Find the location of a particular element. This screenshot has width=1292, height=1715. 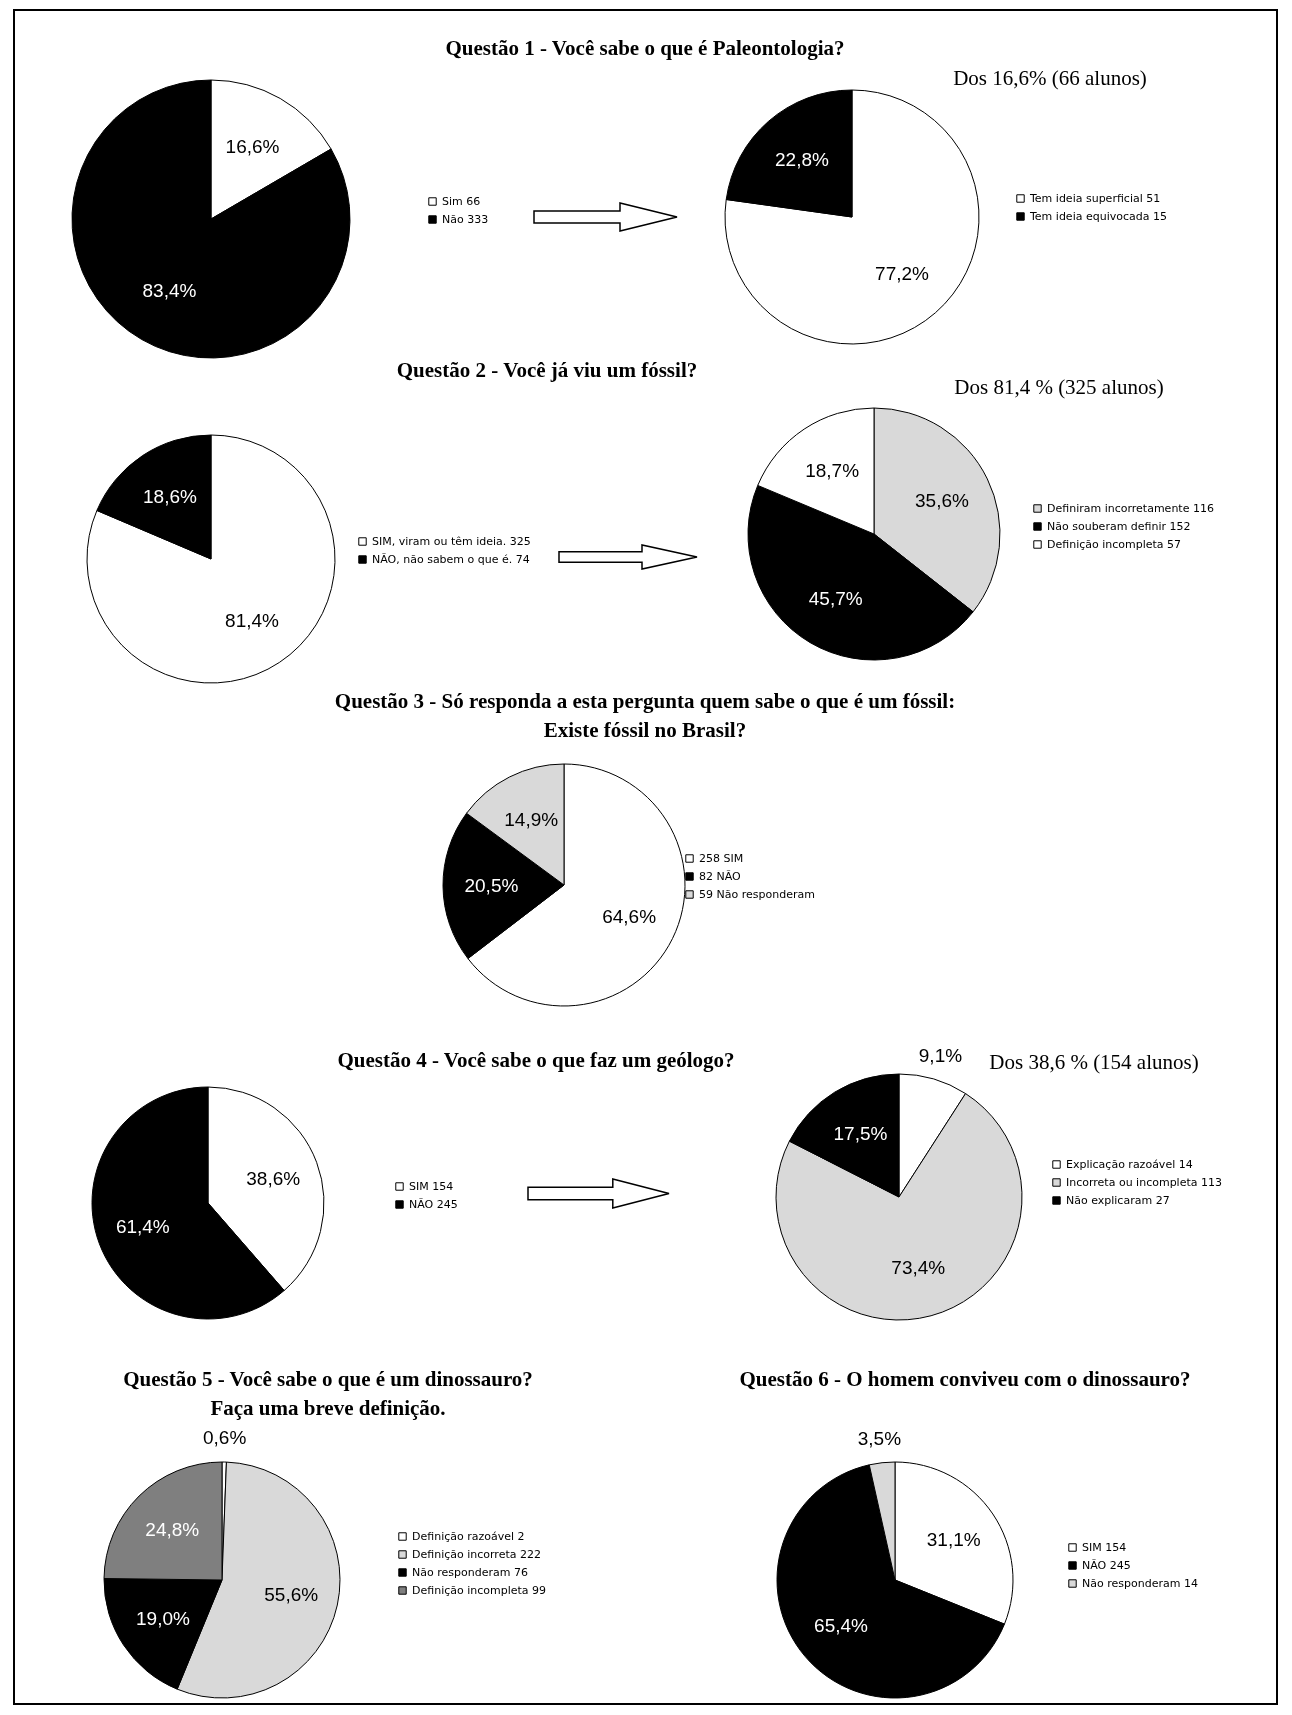

legend-label: Sim 66 is located at coordinates (461, 201).